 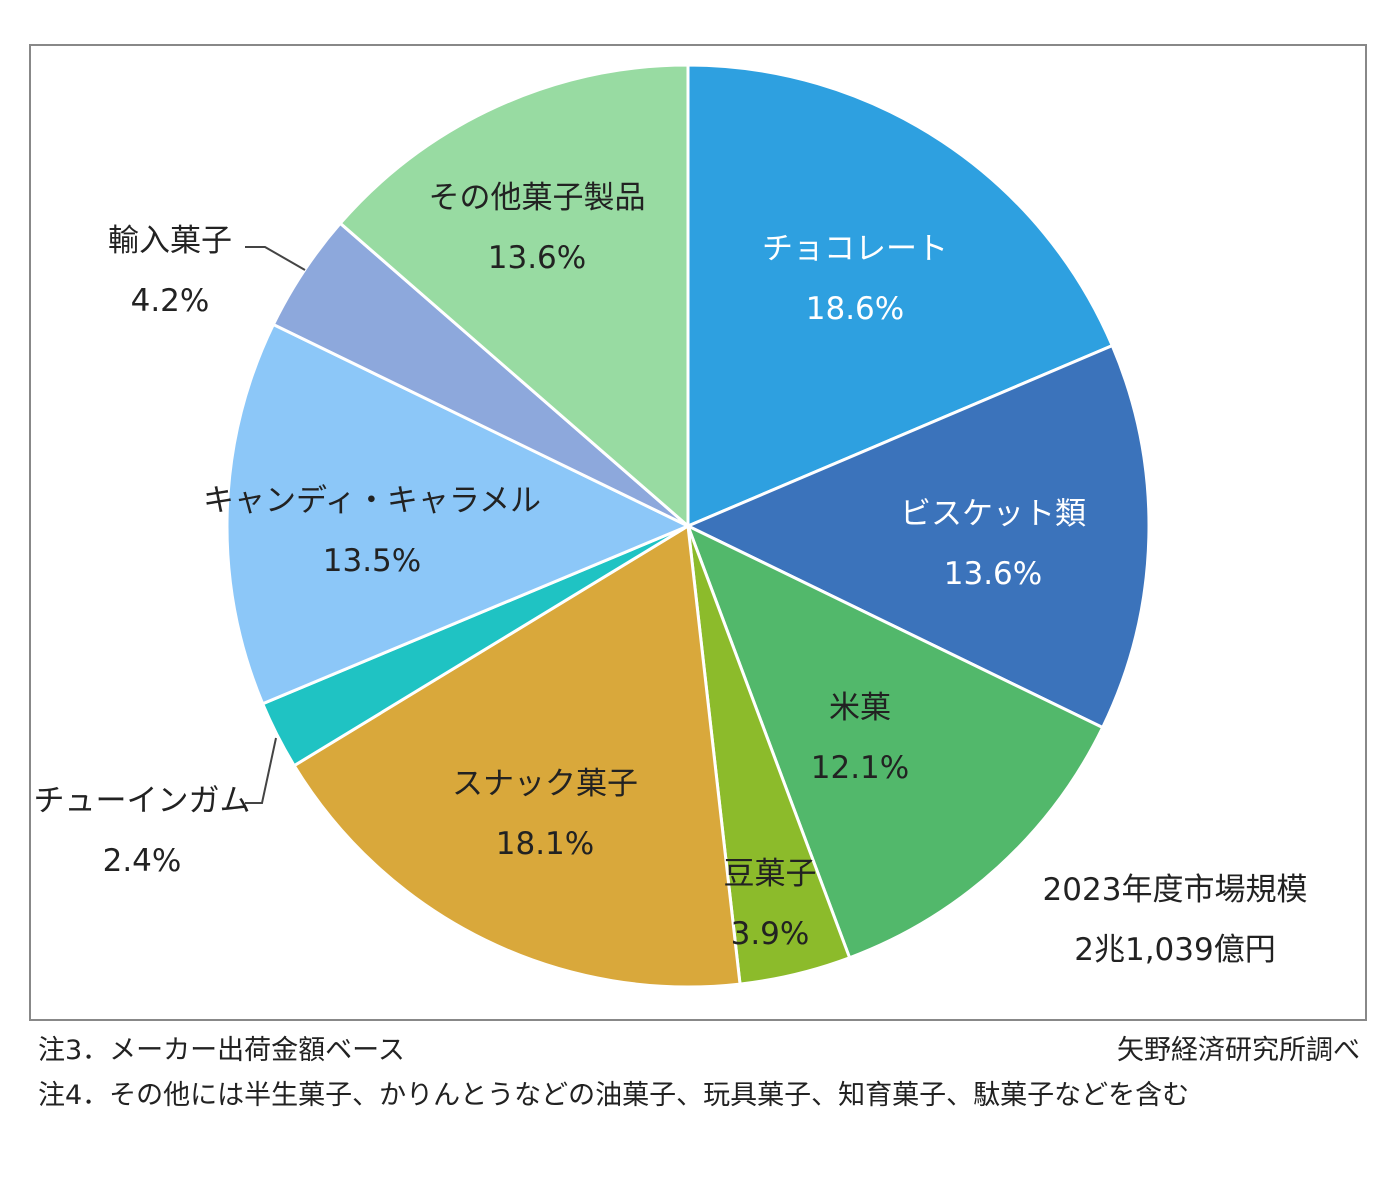 What do you see at coordinates (993, 514) in the screenshot?
I see `slice-label: ビスケット類` at bounding box center [993, 514].